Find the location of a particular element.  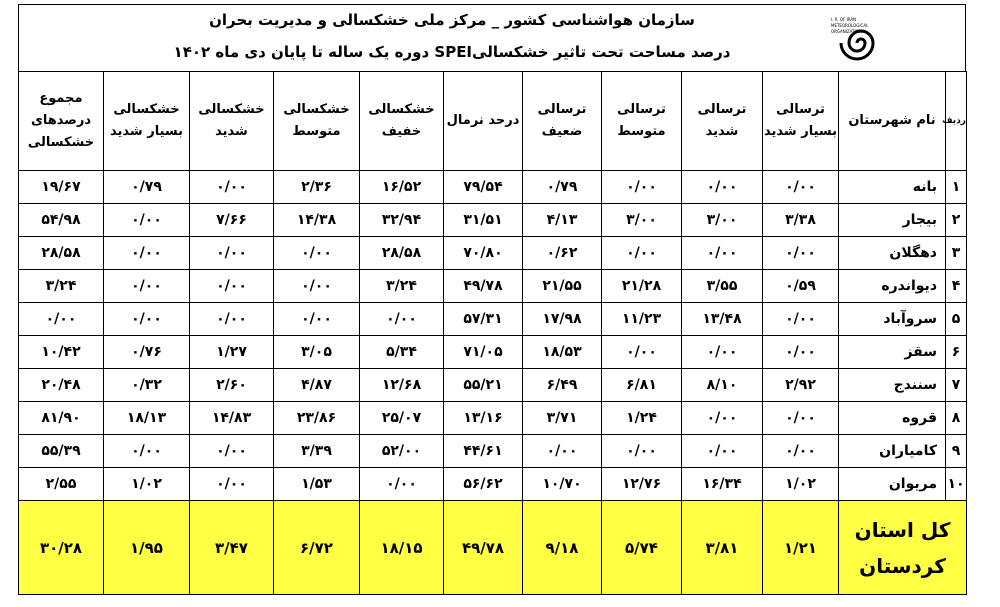

cell: ۱۱/۲۳ is located at coordinates (641, 319).